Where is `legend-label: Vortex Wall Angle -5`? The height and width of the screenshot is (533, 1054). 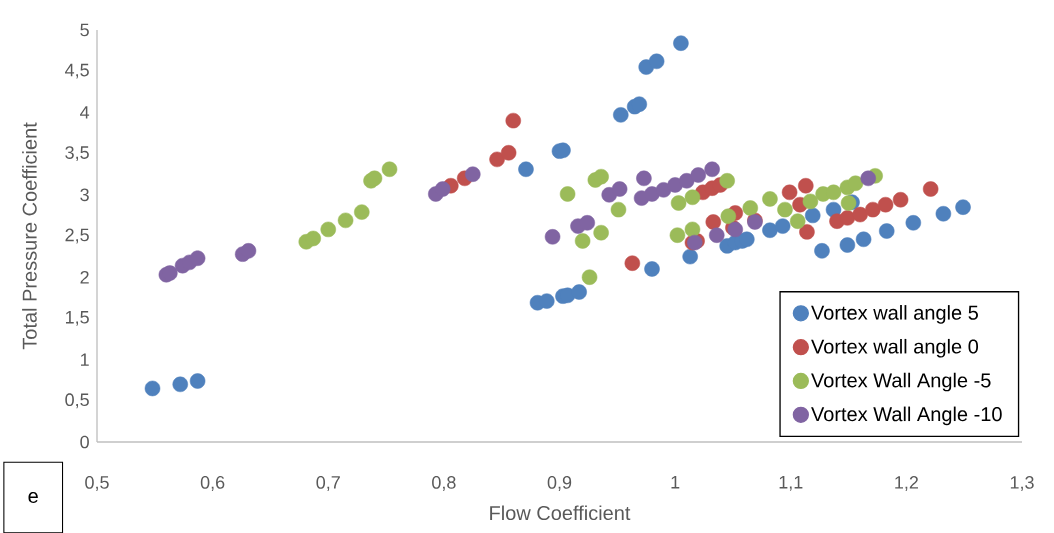
legend-label: Vortex Wall Angle -5 is located at coordinates (901, 382).